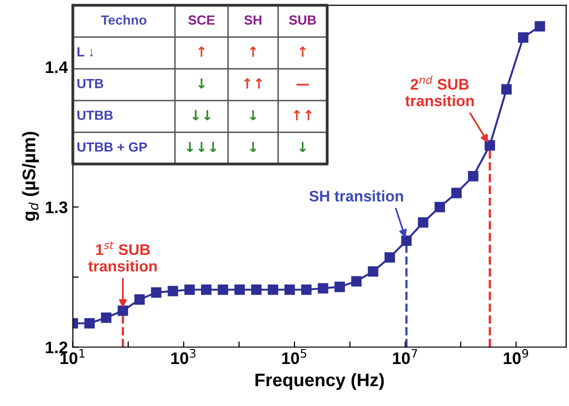  Describe the element at coordinates (405, 356) in the screenshot. I see `x-tick-label: 10$^{7}$` at that location.